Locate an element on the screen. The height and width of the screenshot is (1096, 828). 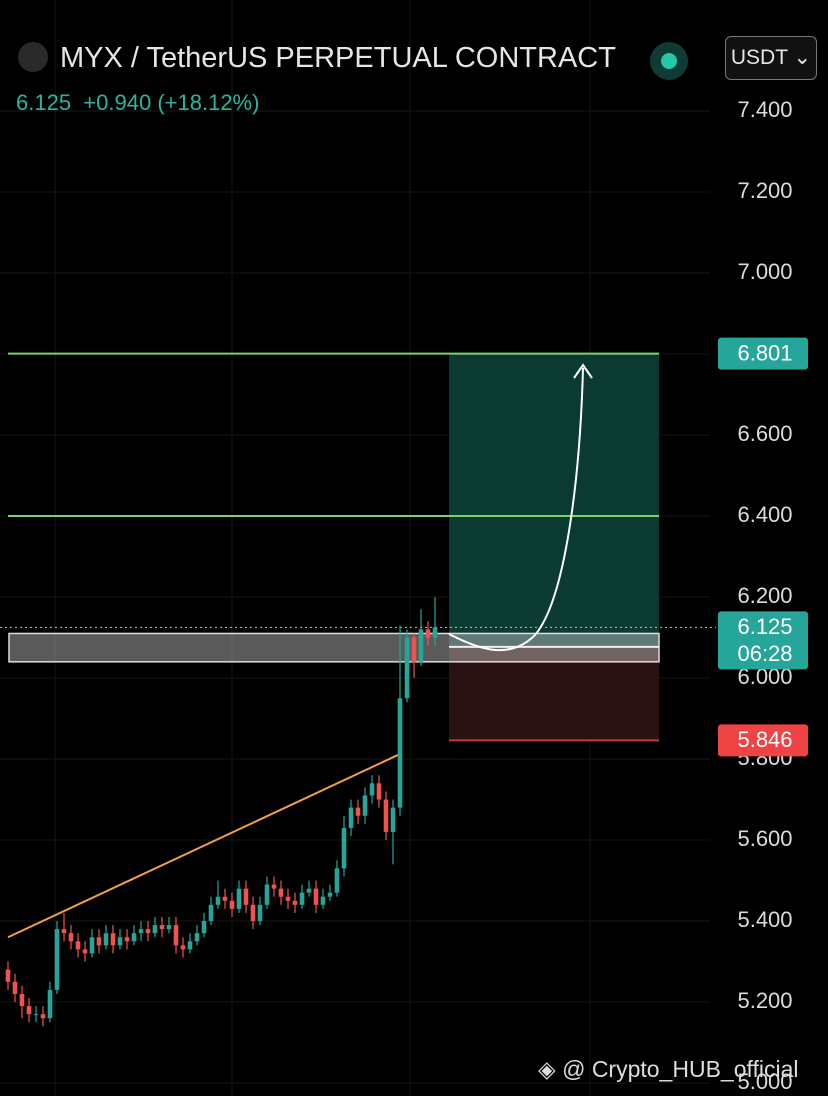
trendline is located at coordinates (203, 846).